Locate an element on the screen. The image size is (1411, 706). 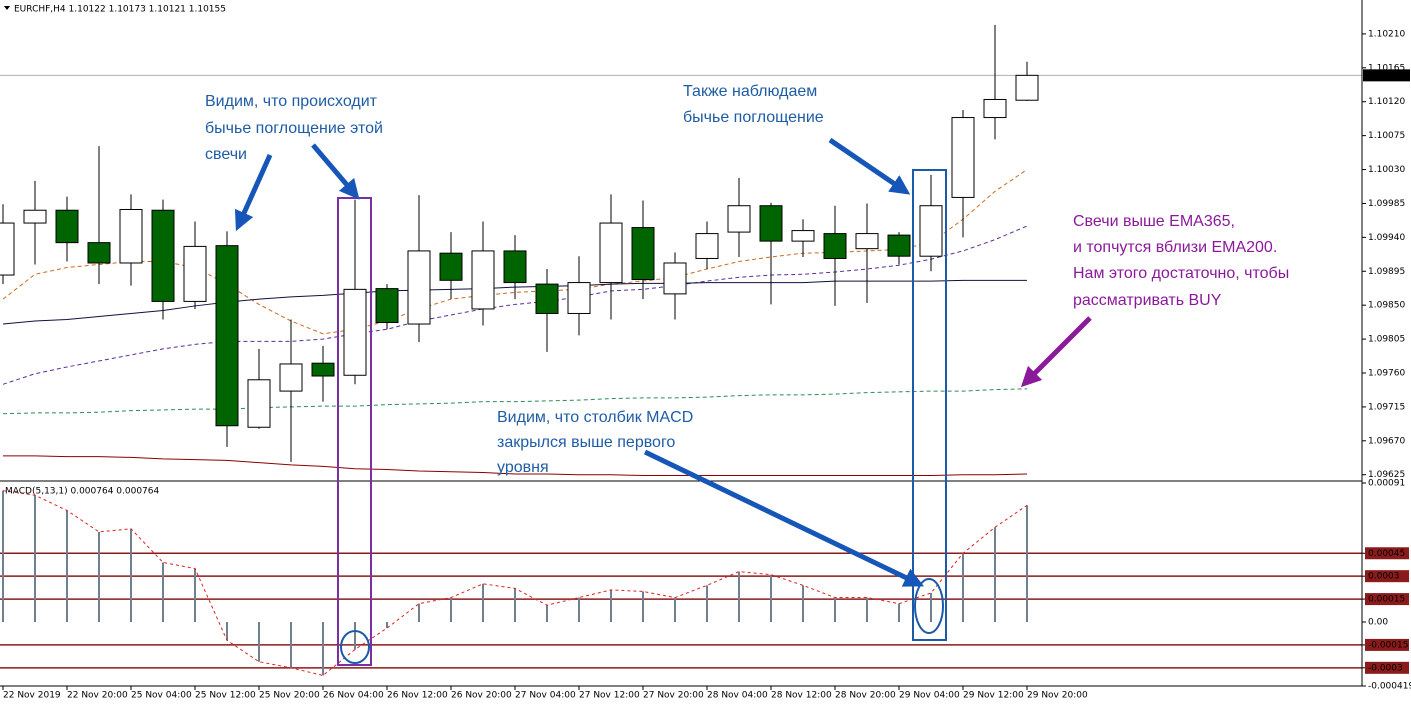
y-tick-label: 1.09850 is located at coordinates (1386, 306).